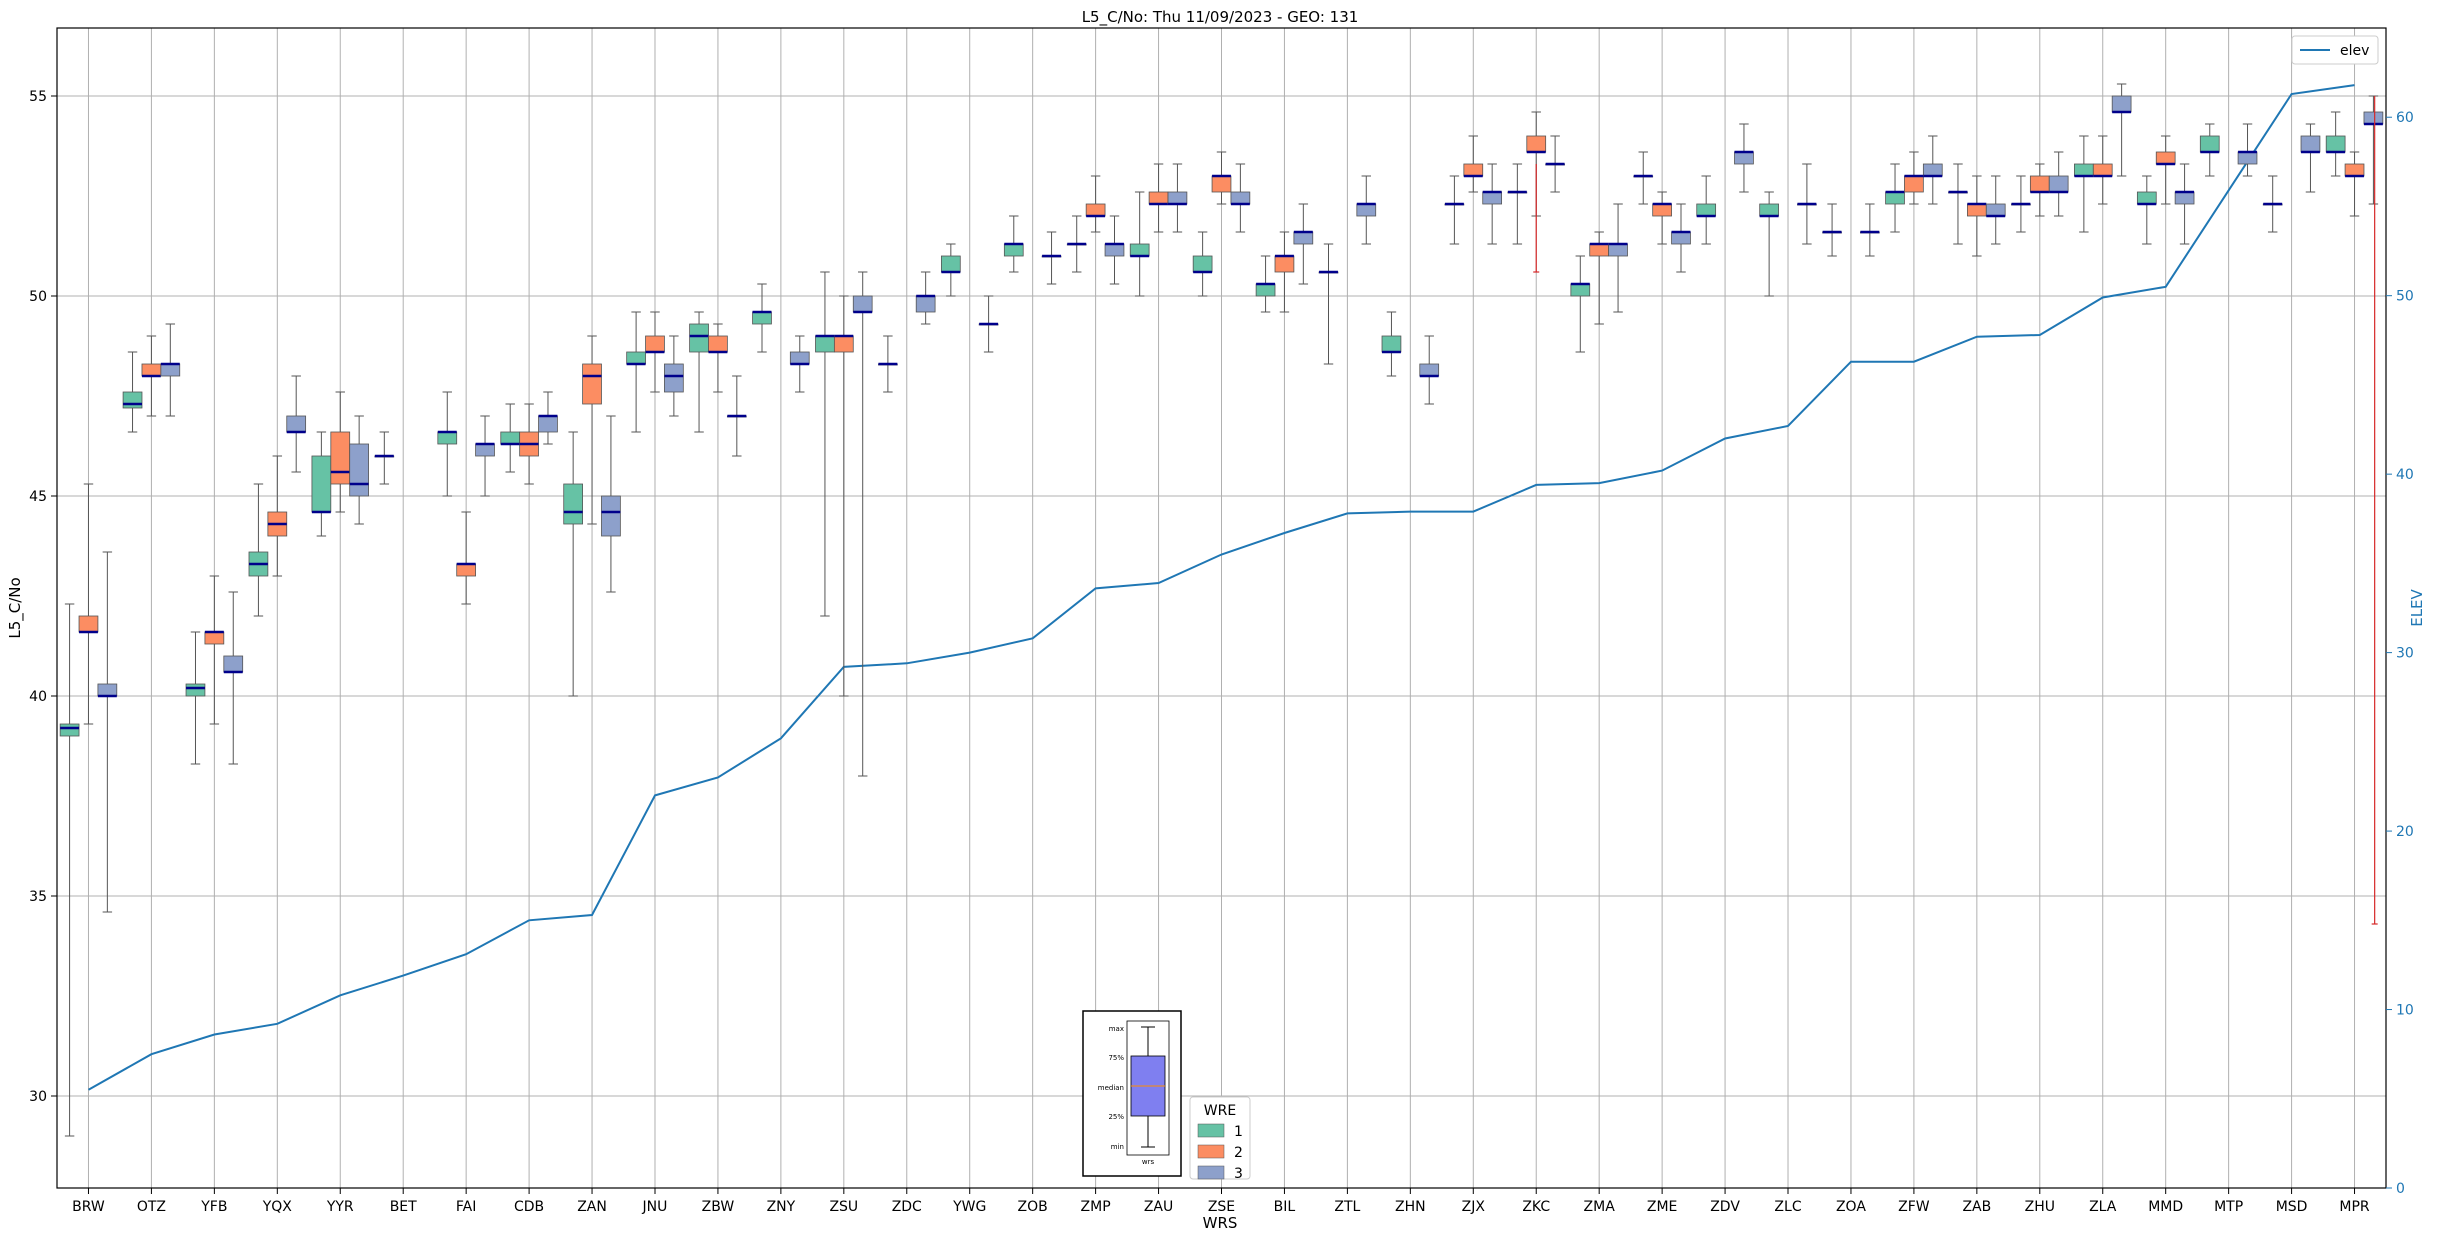 Image resolution: width=2439 pixels, height=1238 pixels. What do you see at coordinates (151, 1207) in the screenshot?
I see `x-tick-label: OTZ` at bounding box center [151, 1207].